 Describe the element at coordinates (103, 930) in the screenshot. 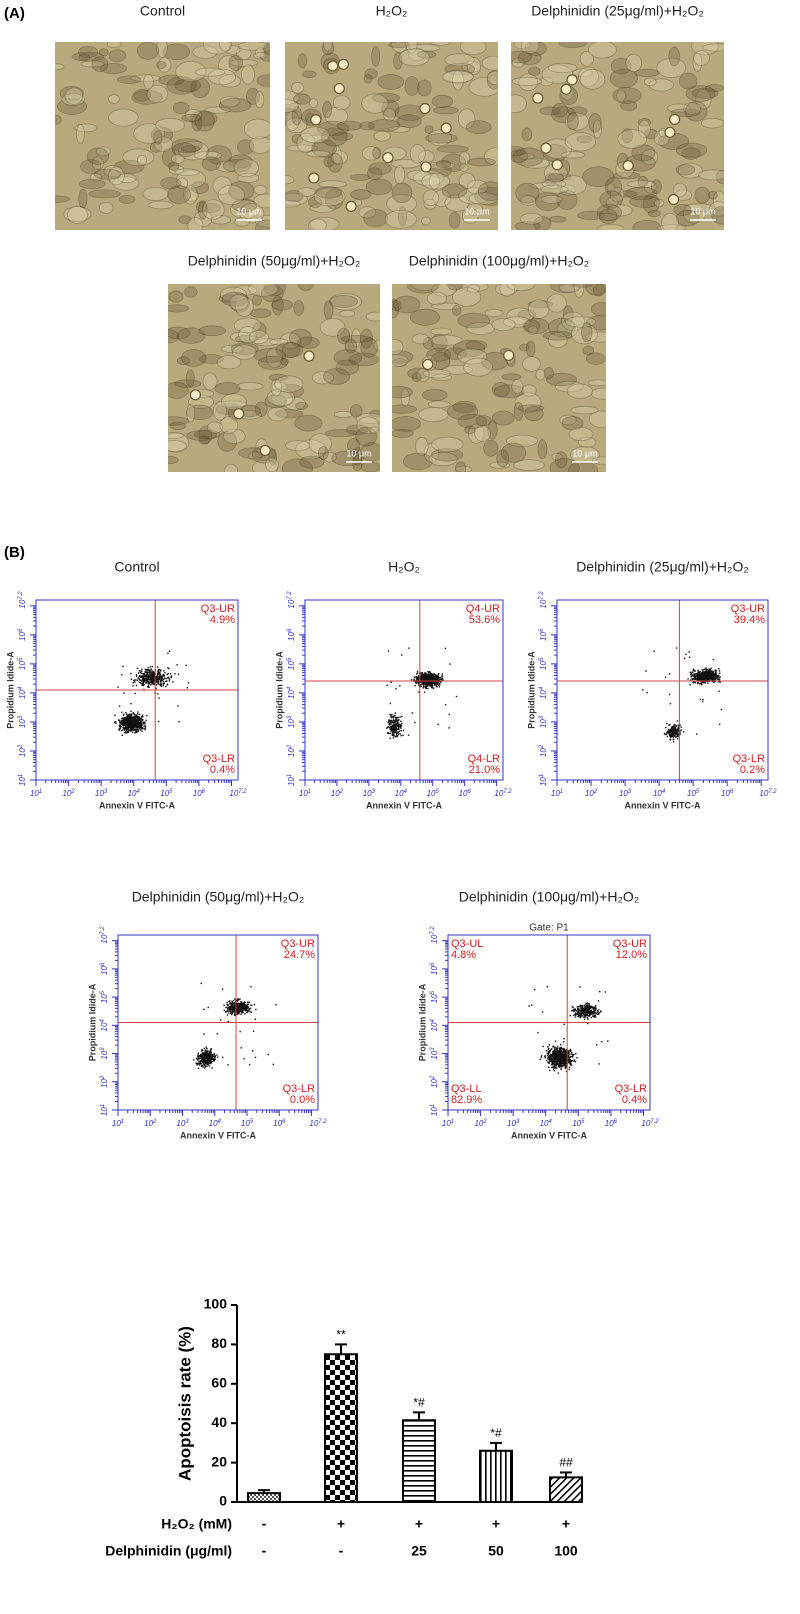

I see `tick-exp: 7.2` at that location.